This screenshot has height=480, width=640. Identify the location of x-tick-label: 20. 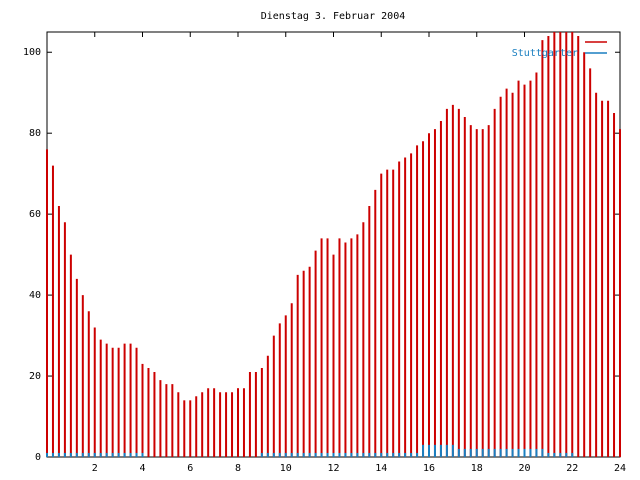
(524, 468).